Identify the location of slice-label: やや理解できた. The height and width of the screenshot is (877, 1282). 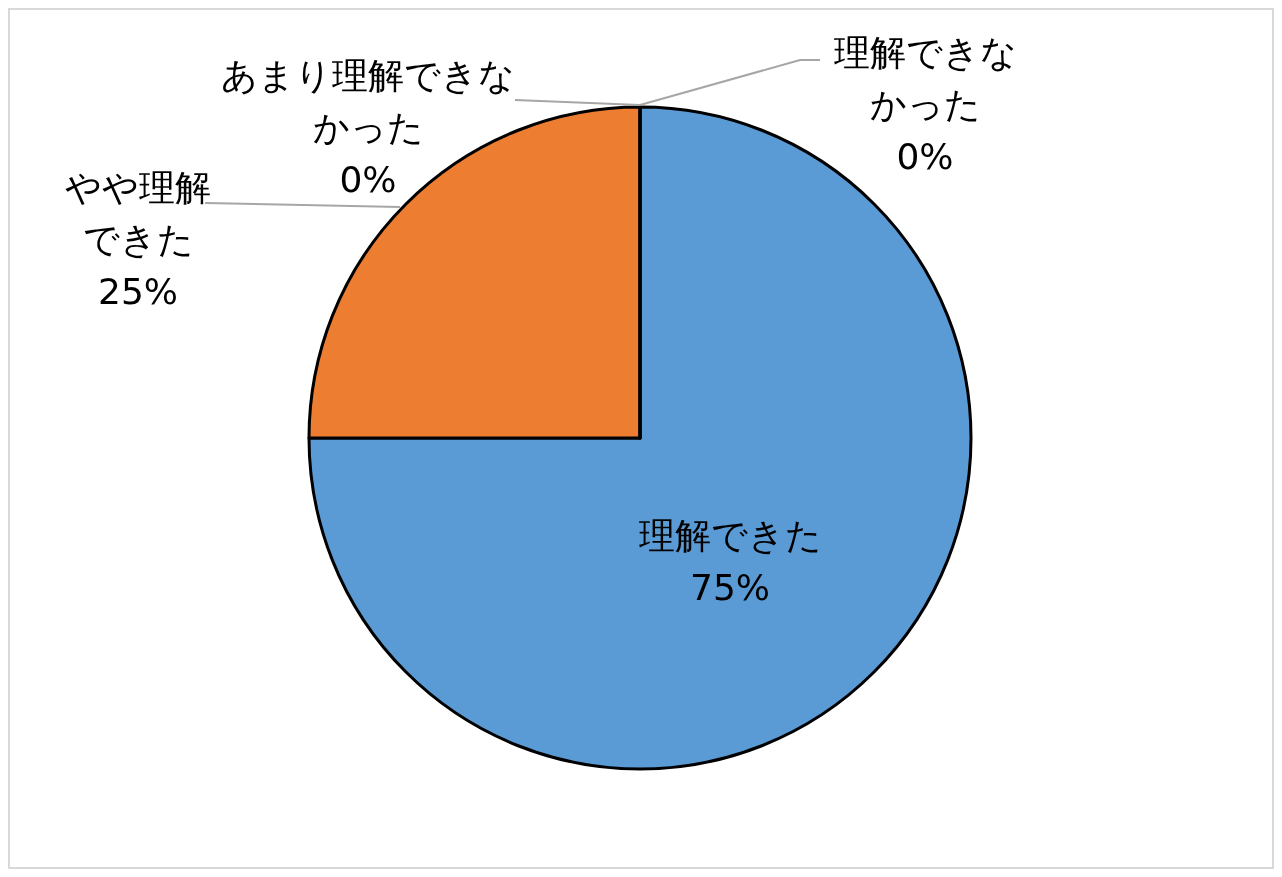
(138, 213).